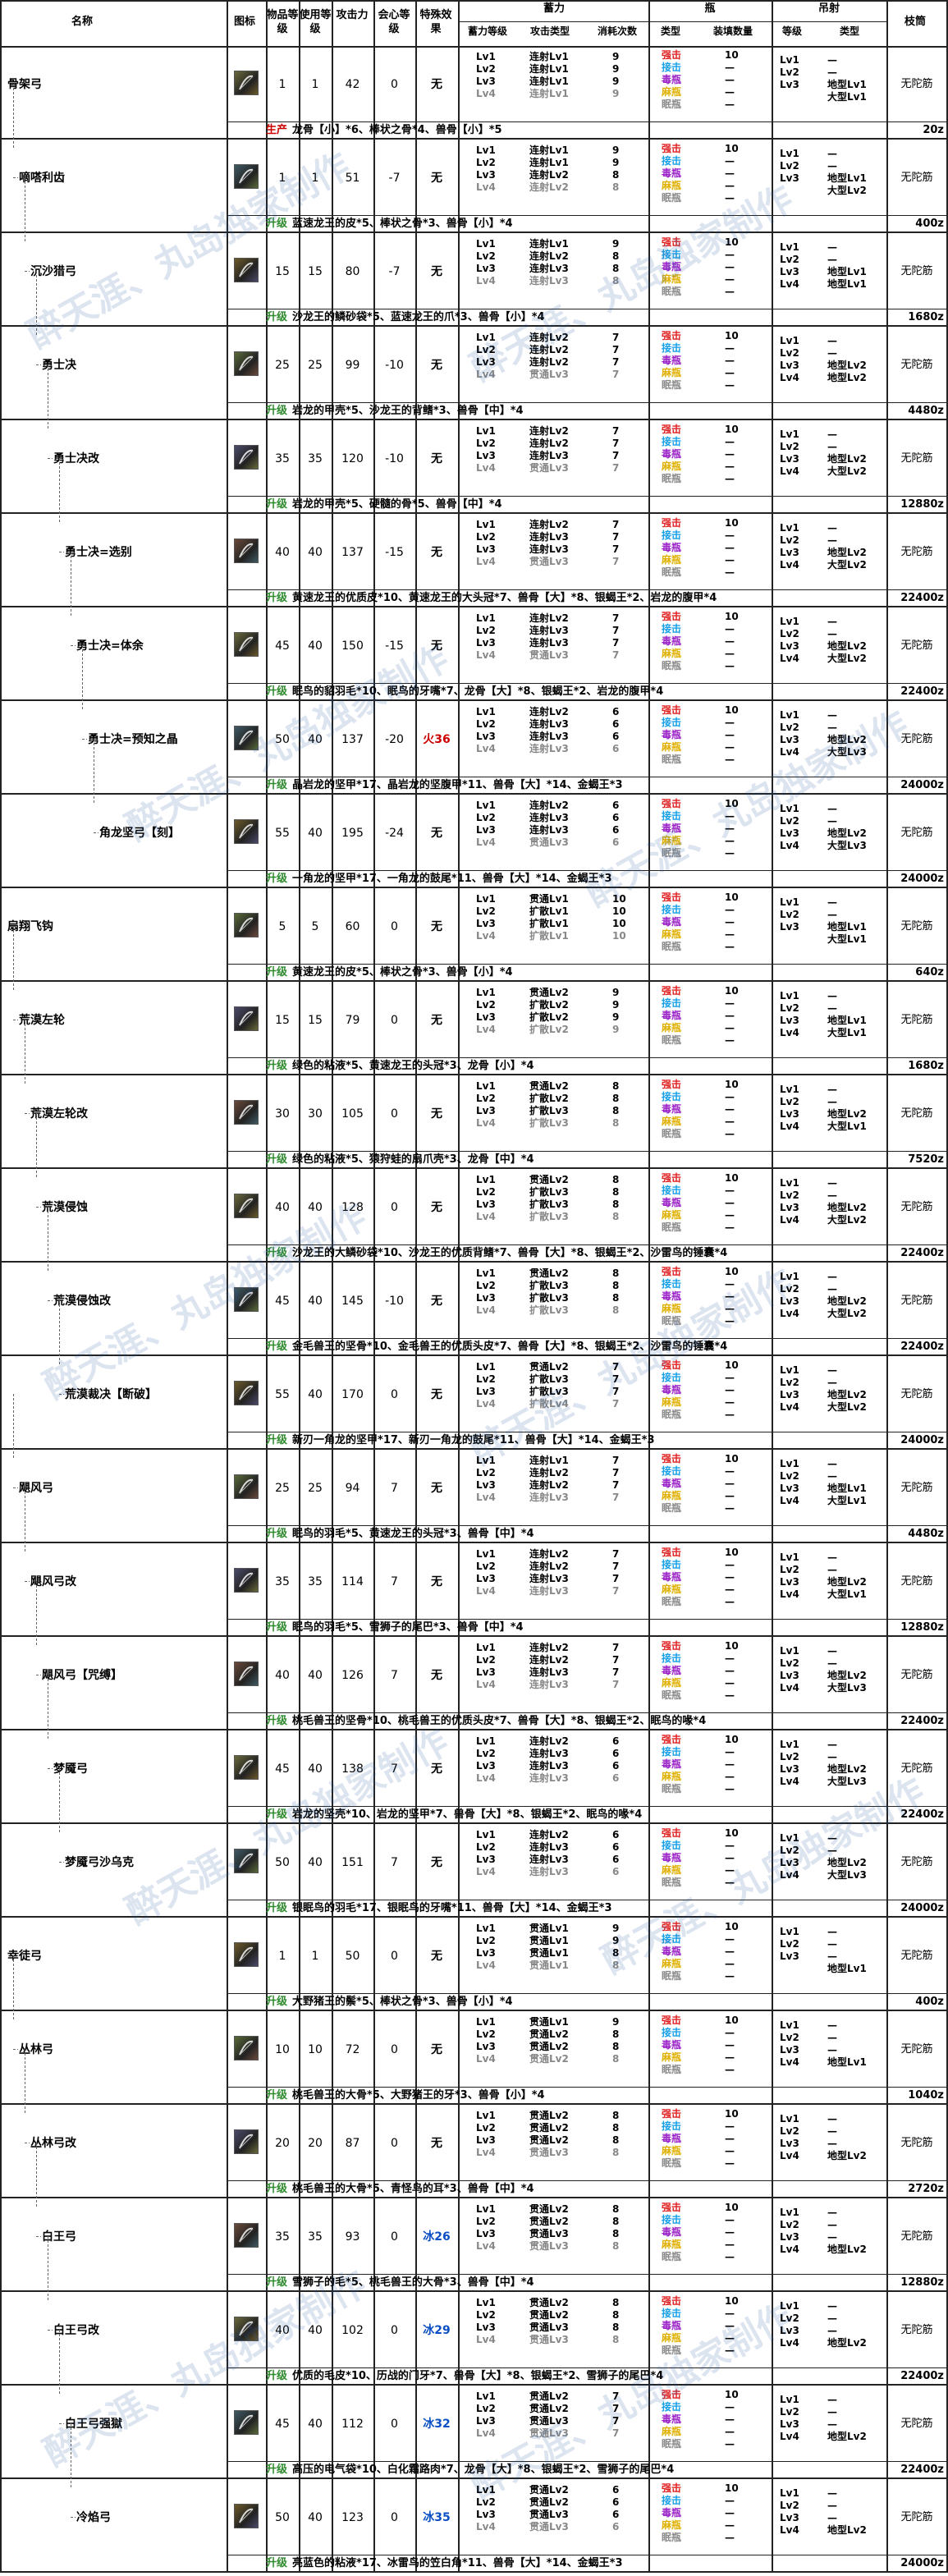  Describe the element at coordinates (549, 924) in the screenshot. I see `charge-attack-type: 扩散Lv1` at that location.